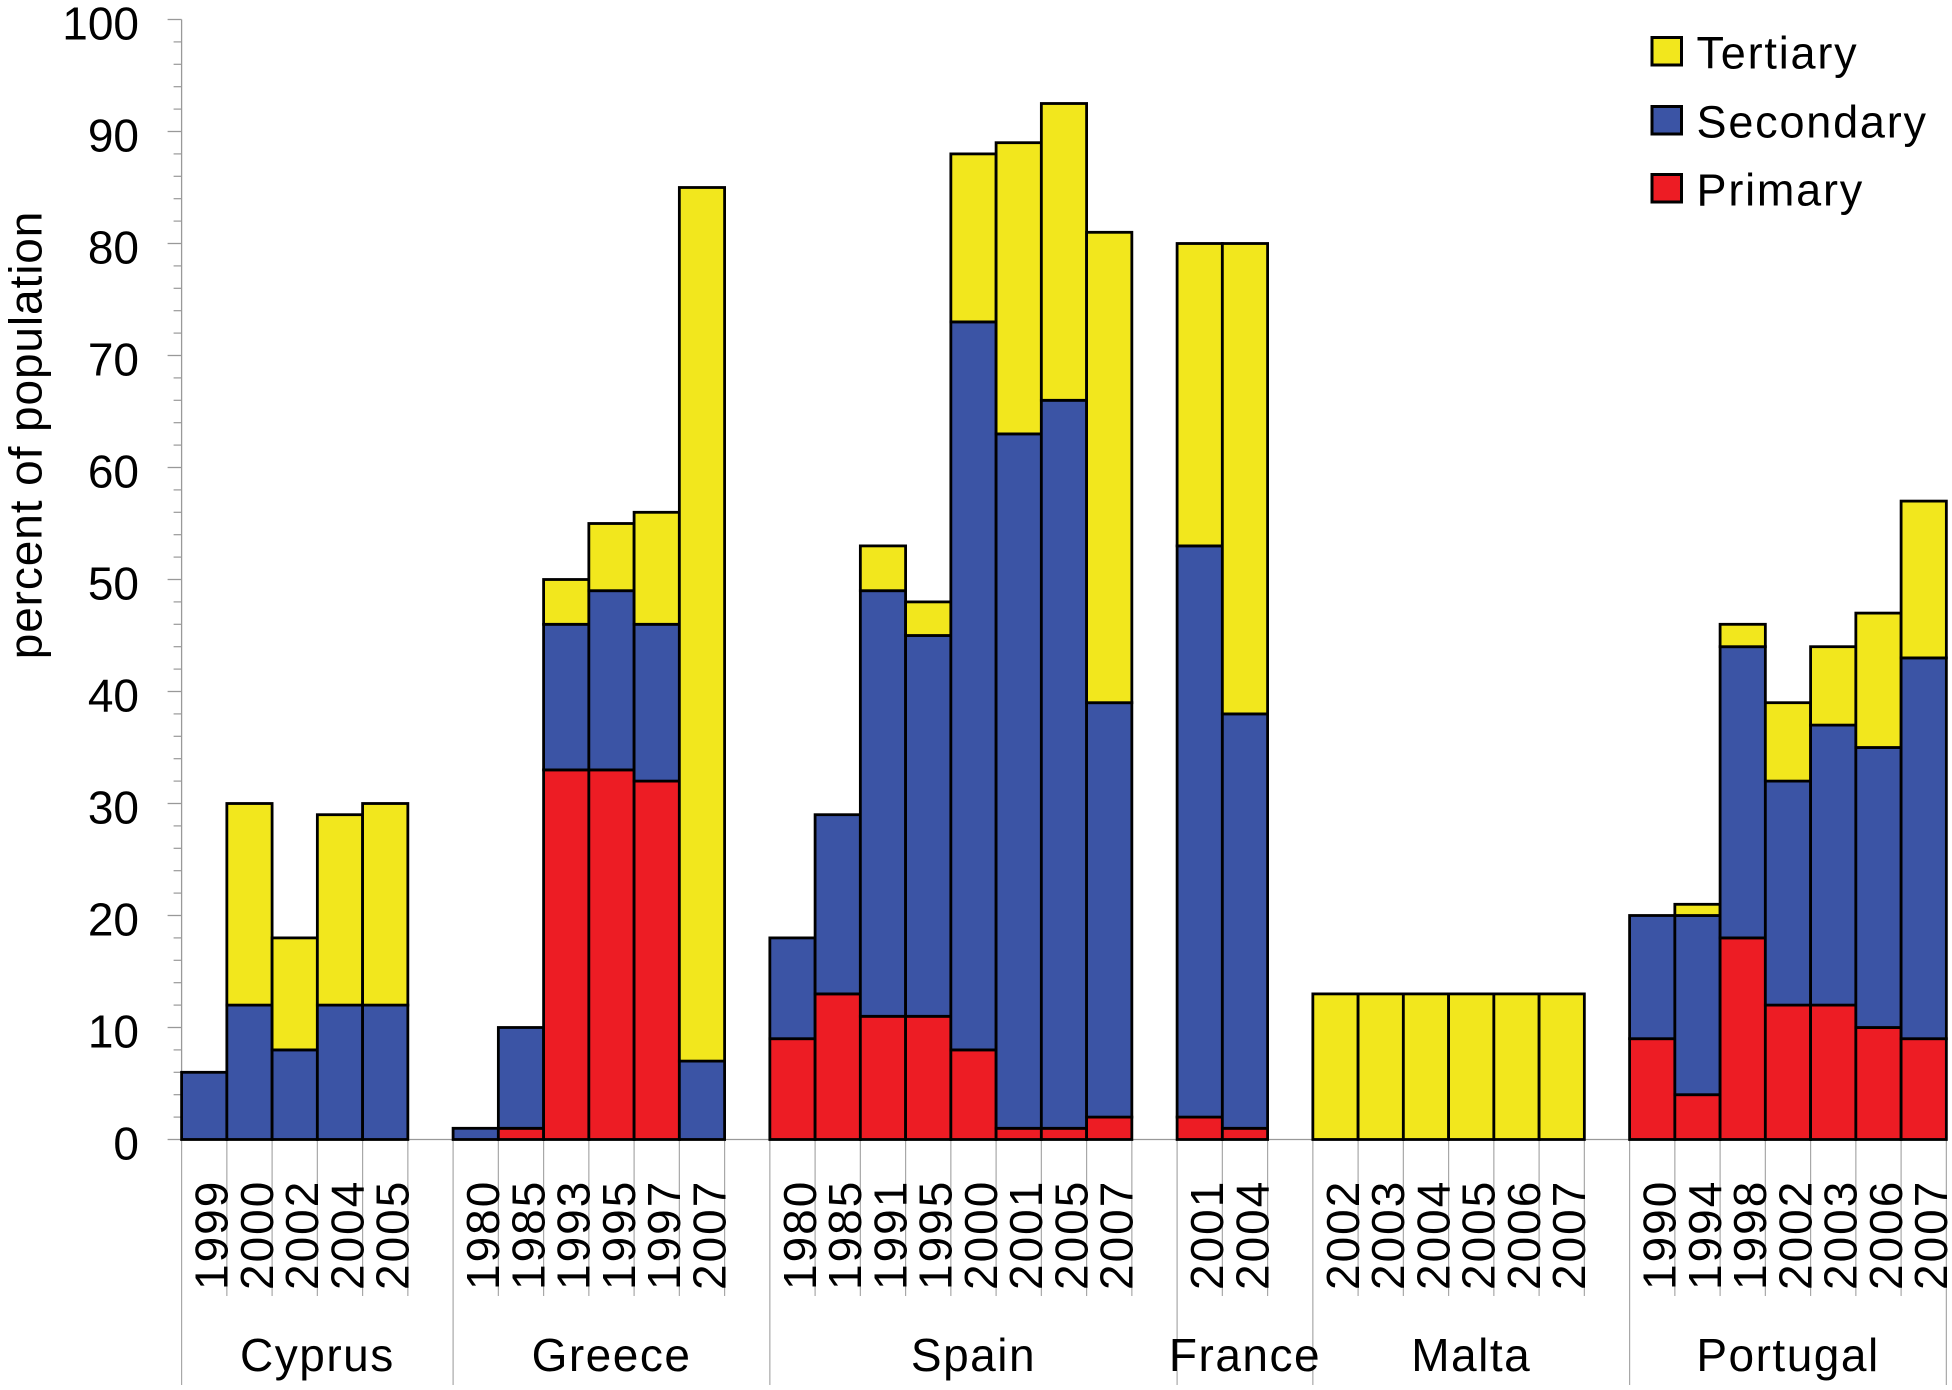  What do you see at coordinates (1750, 1235) in the screenshot?
I see `svg-text: 1998` at bounding box center [1750, 1235].